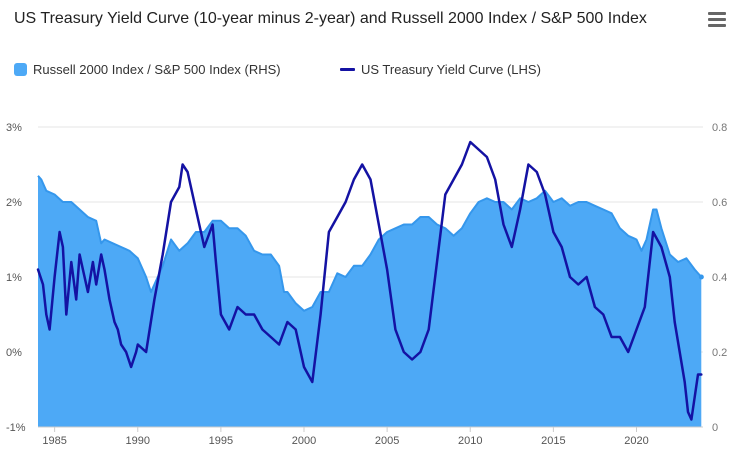 This screenshot has width=741, height=459. I want to click on y-right-tick-label: 0.2, so click(719, 353).